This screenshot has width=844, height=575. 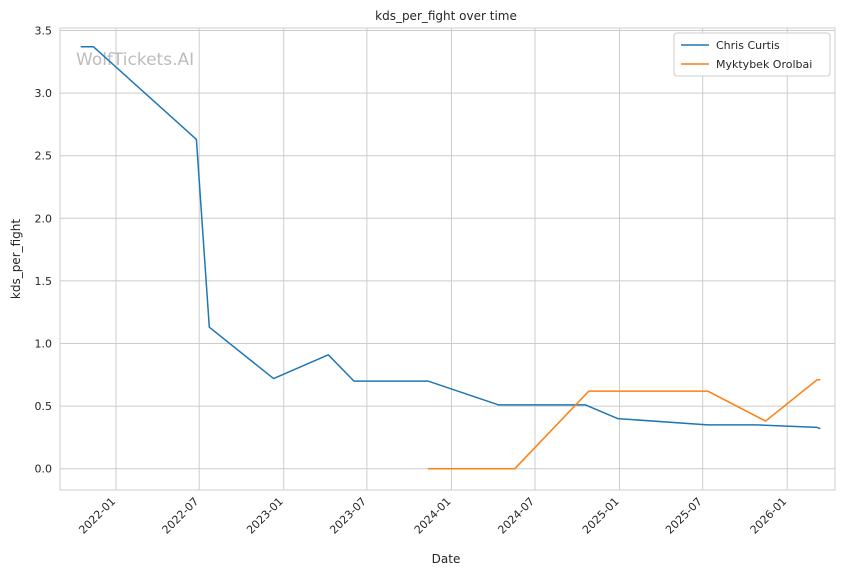 What do you see at coordinates (44, 31) in the screenshot?
I see `y-tick-label: 3.5` at bounding box center [44, 31].